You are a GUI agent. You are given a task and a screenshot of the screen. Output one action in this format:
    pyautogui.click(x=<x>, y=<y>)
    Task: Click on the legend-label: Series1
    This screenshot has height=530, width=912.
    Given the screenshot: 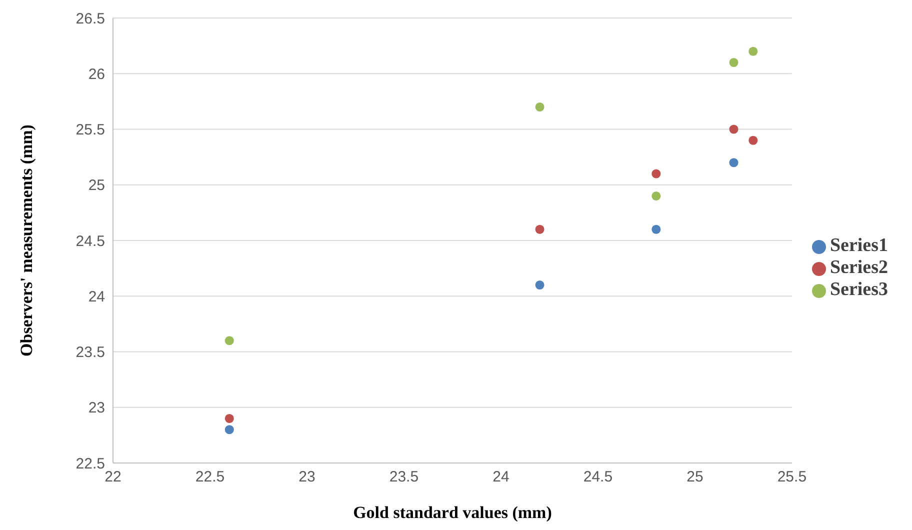 What is the action you would take?
    pyautogui.click(x=859, y=245)
    